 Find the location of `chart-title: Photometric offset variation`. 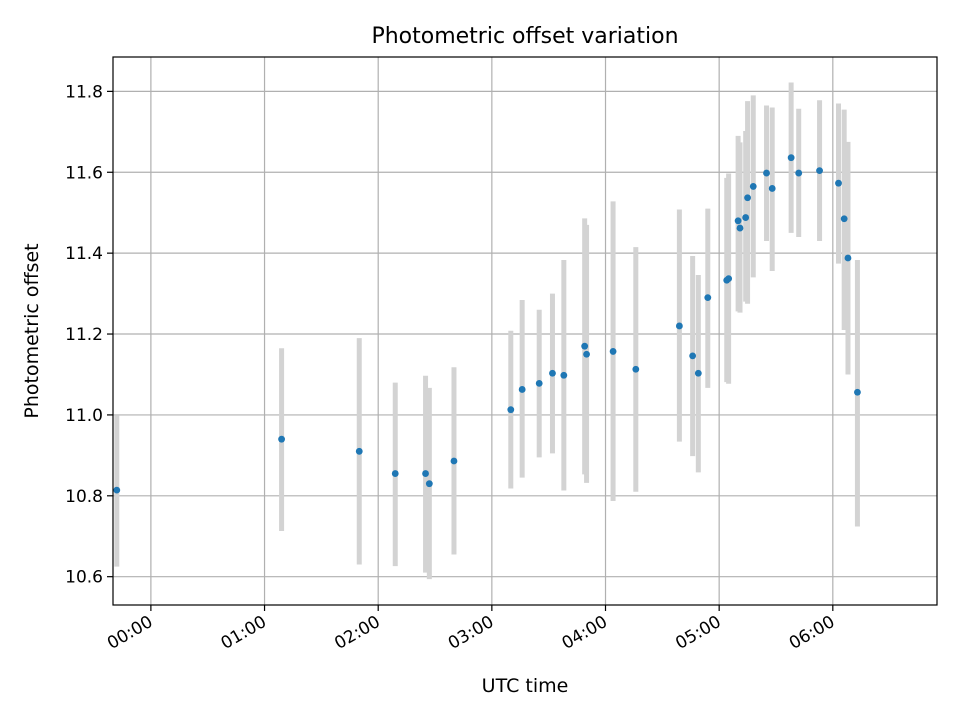

chart-title: Photometric offset variation is located at coordinates (524, 36).